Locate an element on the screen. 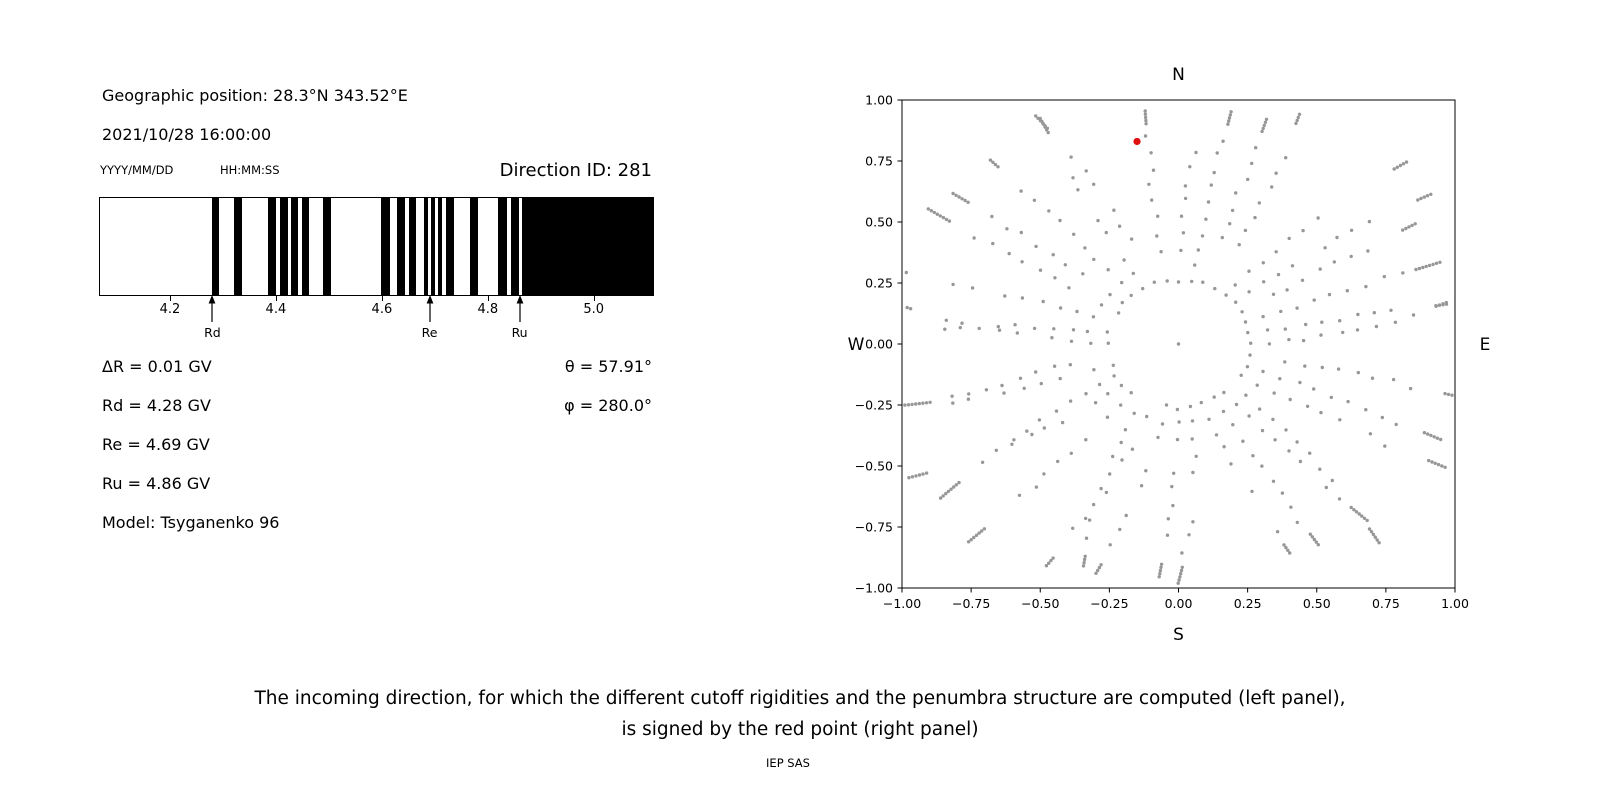  penumbra-x-tick-label: 4.4 is located at coordinates (276, 309).